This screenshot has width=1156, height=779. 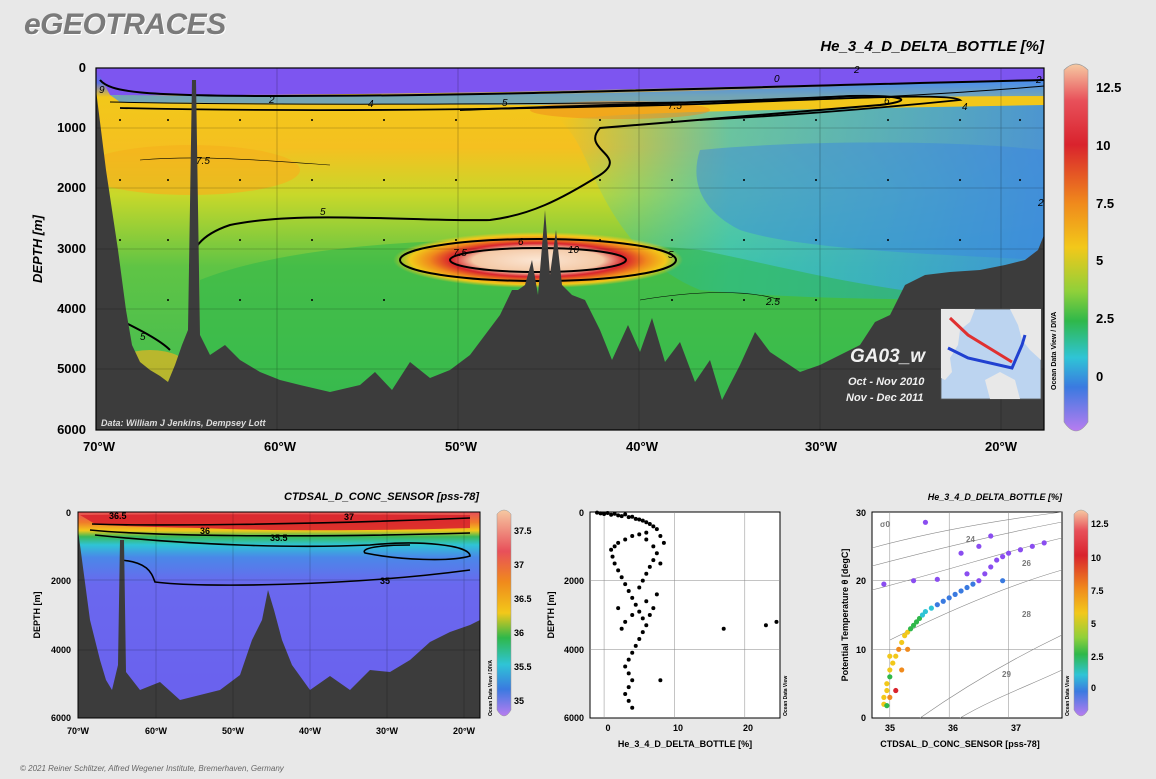 What do you see at coordinates (523, 599) in the screenshot?
I see `colorbar-tick: 36.5` at bounding box center [523, 599].